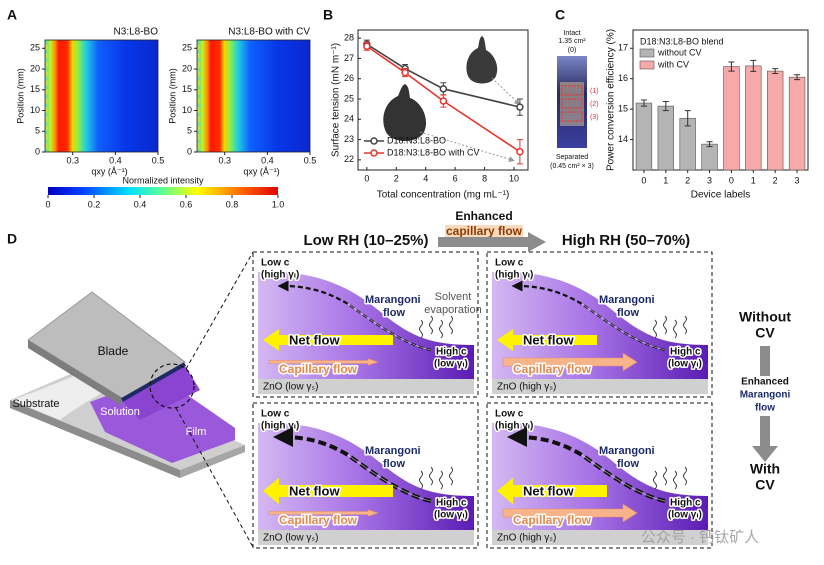 The image size is (824, 565). I want to click on x-axis-label: Device labels, so click(720, 195).